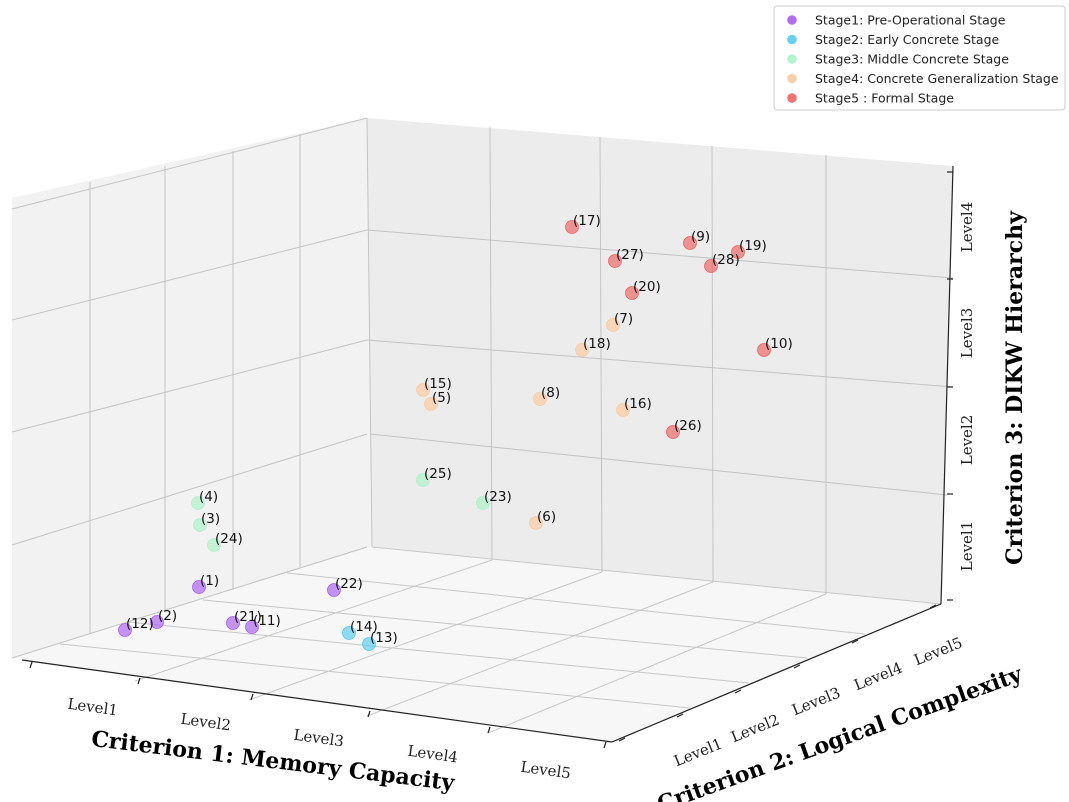 The width and height of the screenshot is (1069, 802). What do you see at coordinates (384, 638) in the screenshot?
I see `data-point-label-13: (13)` at bounding box center [384, 638].